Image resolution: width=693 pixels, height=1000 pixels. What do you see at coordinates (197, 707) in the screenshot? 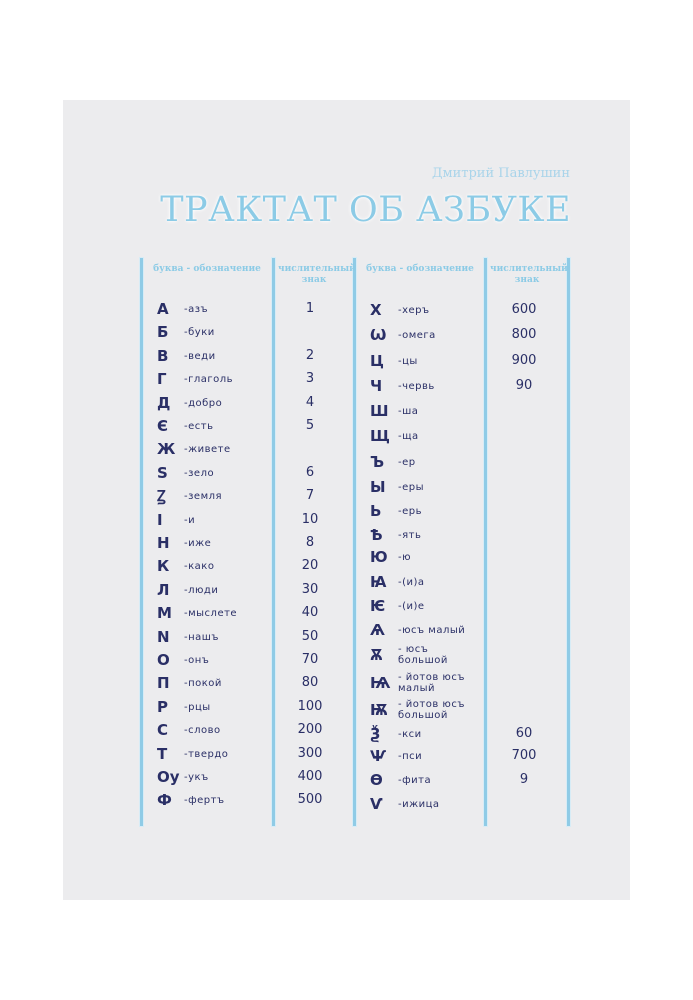
I see `letter-name: -рцы` at bounding box center [197, 707].